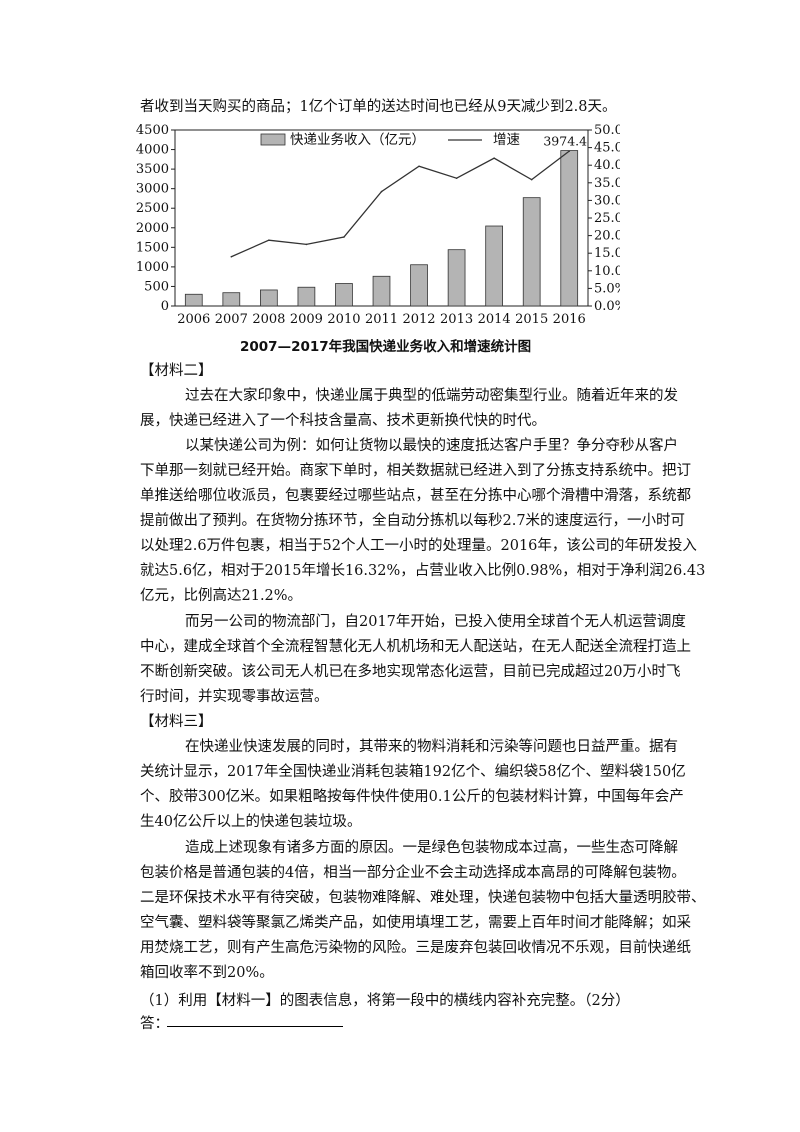 This screenshot has width=800, height=1132. Describe the element at coordinates (269, 298) in the screenshot. I see `bar-2008` at that location.